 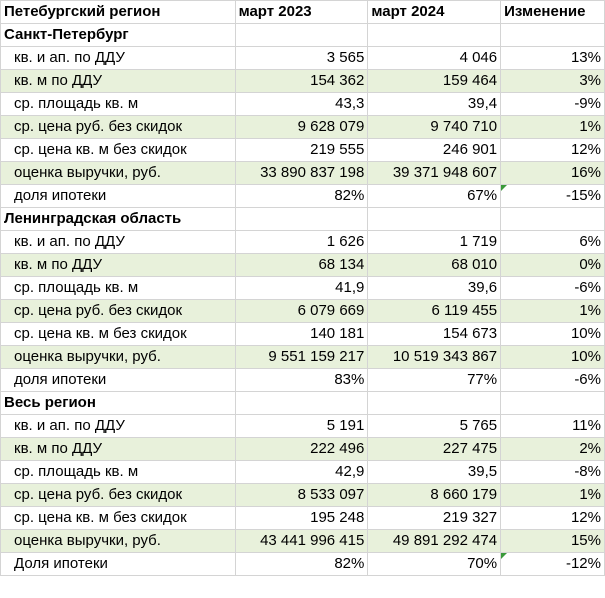 What do you see at coordinates (434, 150) in the screenshot?
I see `value-2024-cell: 246 901` at bounding box center [434, 150].